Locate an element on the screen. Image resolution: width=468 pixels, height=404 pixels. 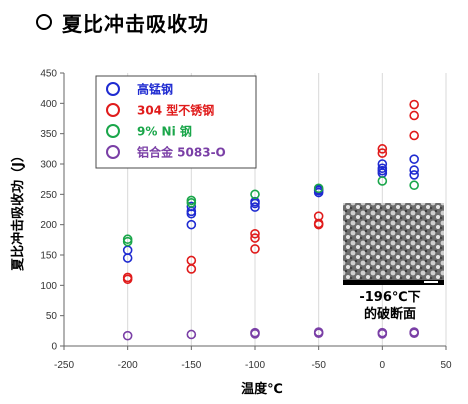
y-tick-label: 350 is located at coordinates (48, 134).